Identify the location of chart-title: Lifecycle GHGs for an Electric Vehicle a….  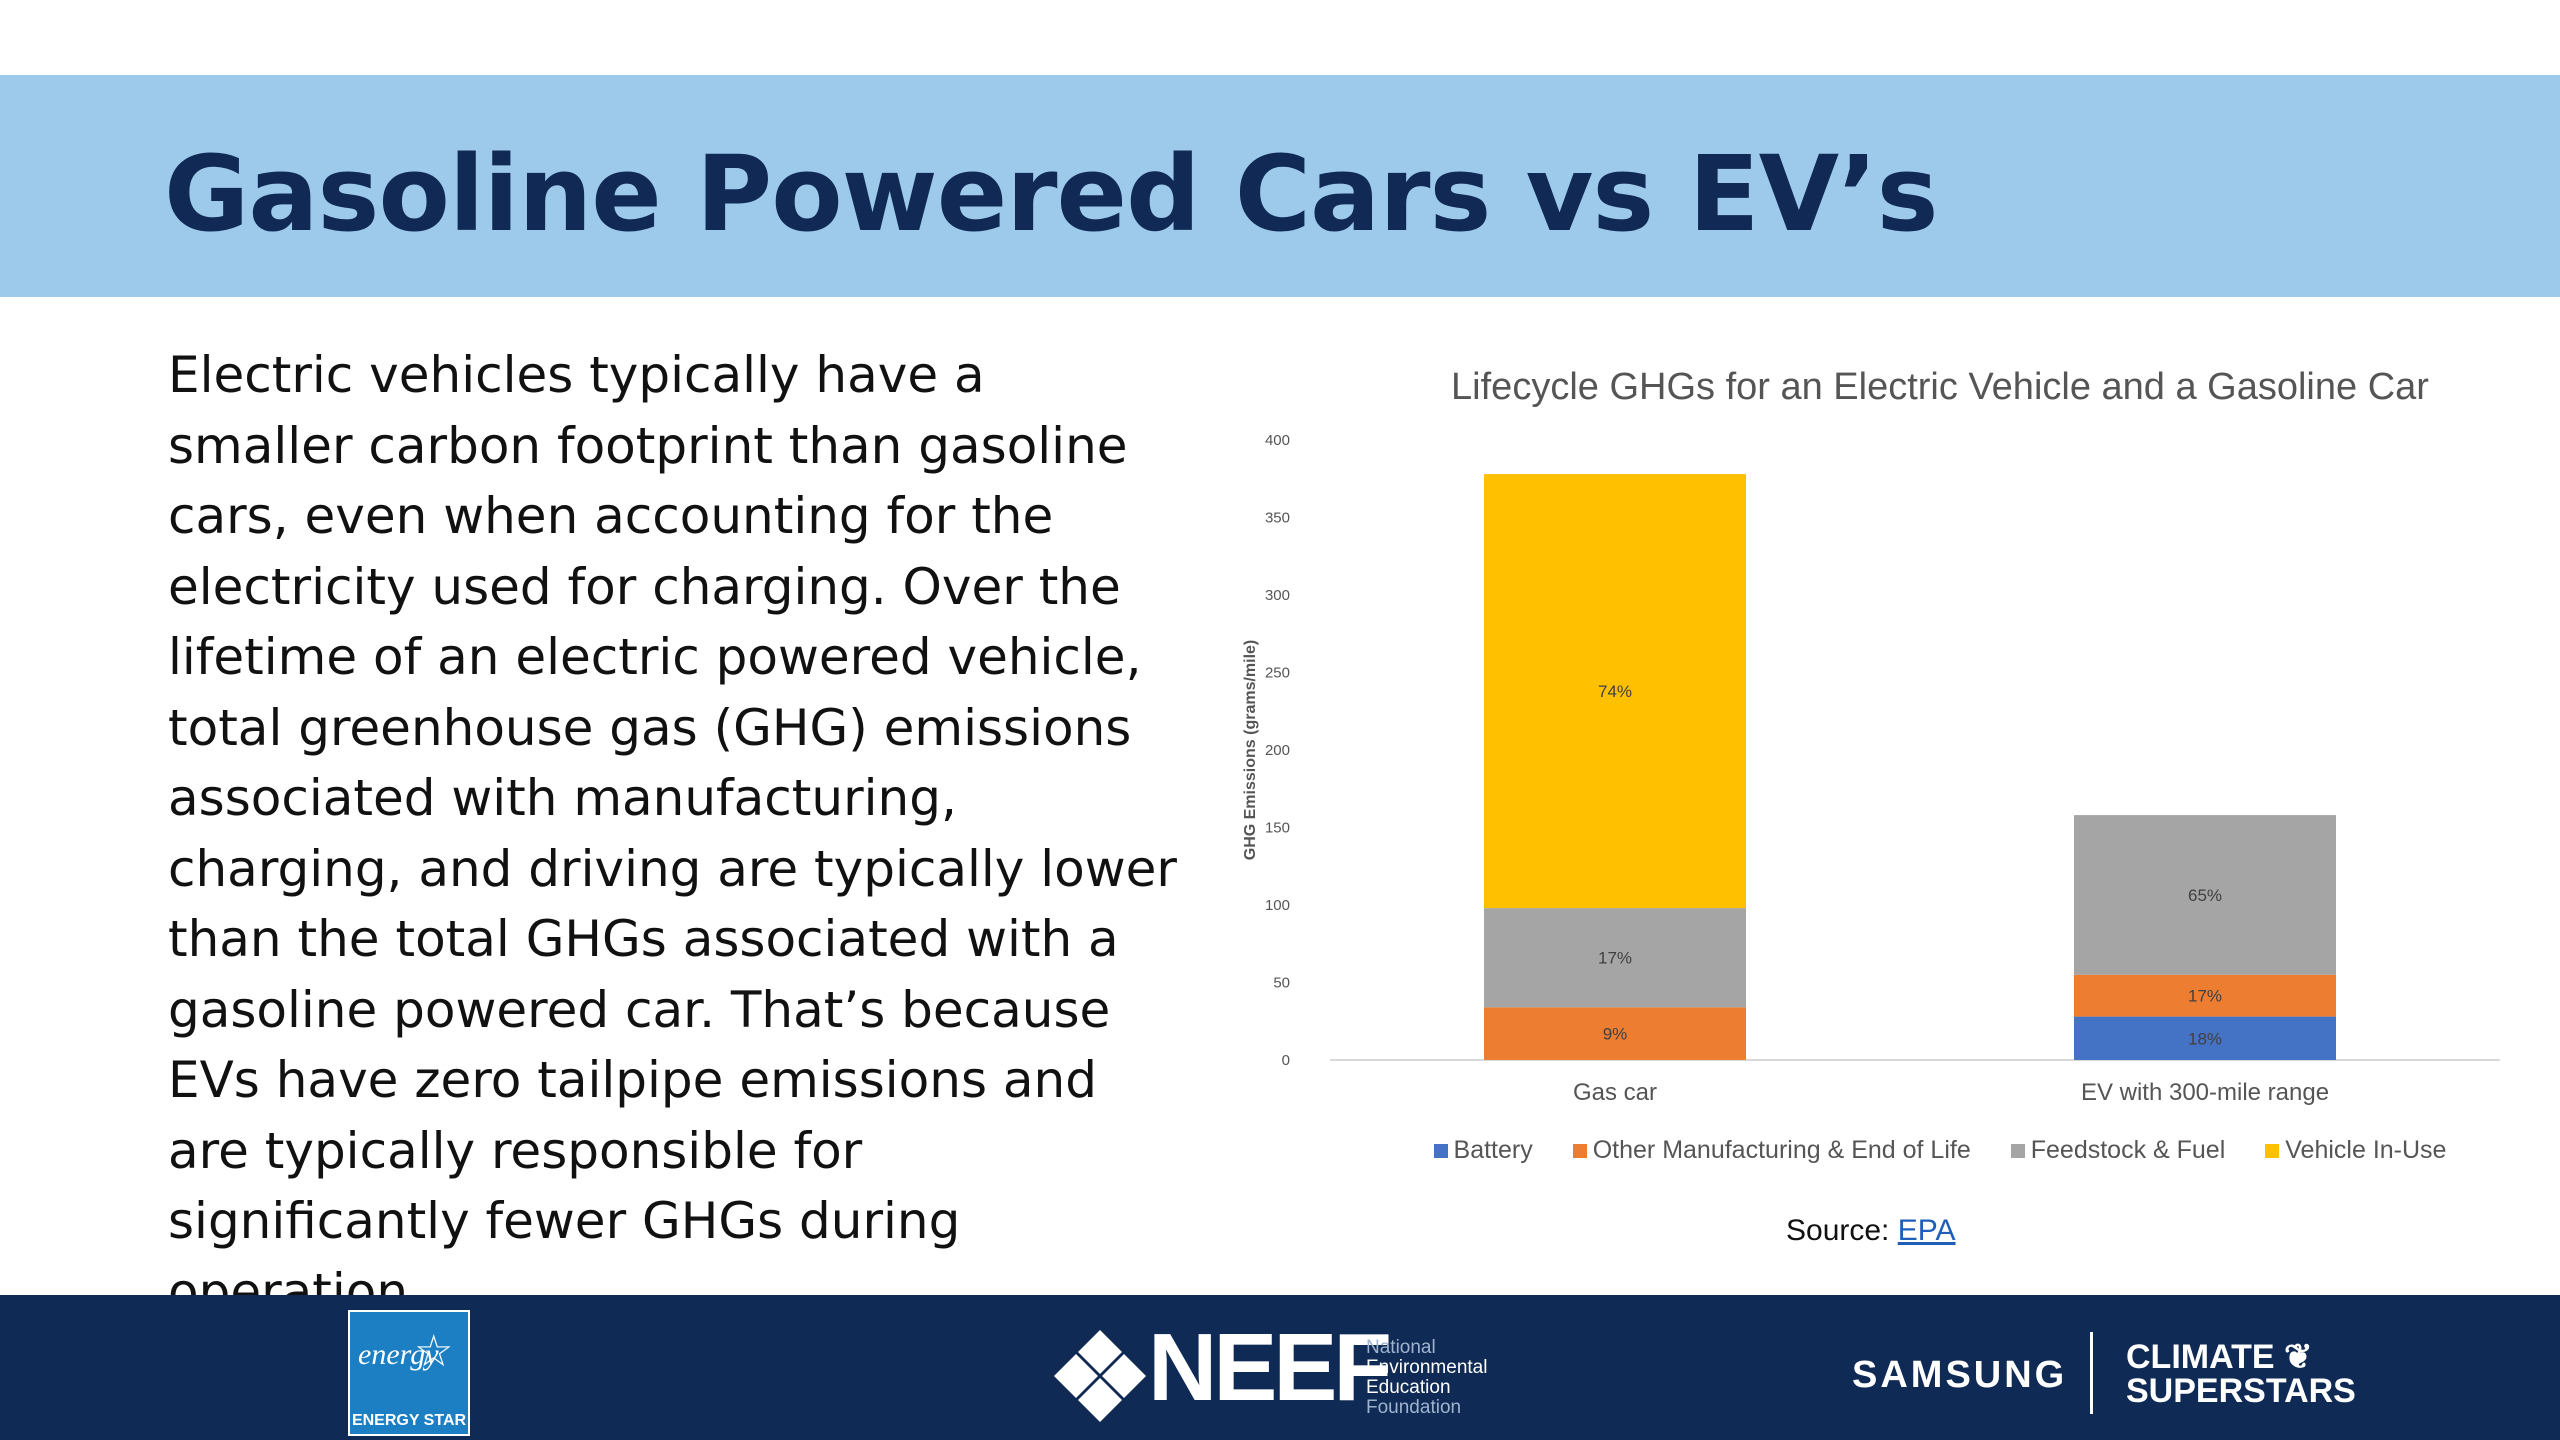
(1940, 387).